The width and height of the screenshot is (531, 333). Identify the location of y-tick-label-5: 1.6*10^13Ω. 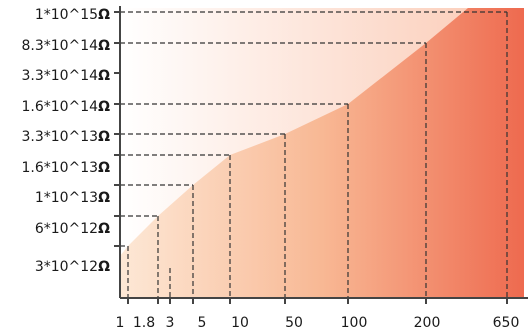
(65, 168).